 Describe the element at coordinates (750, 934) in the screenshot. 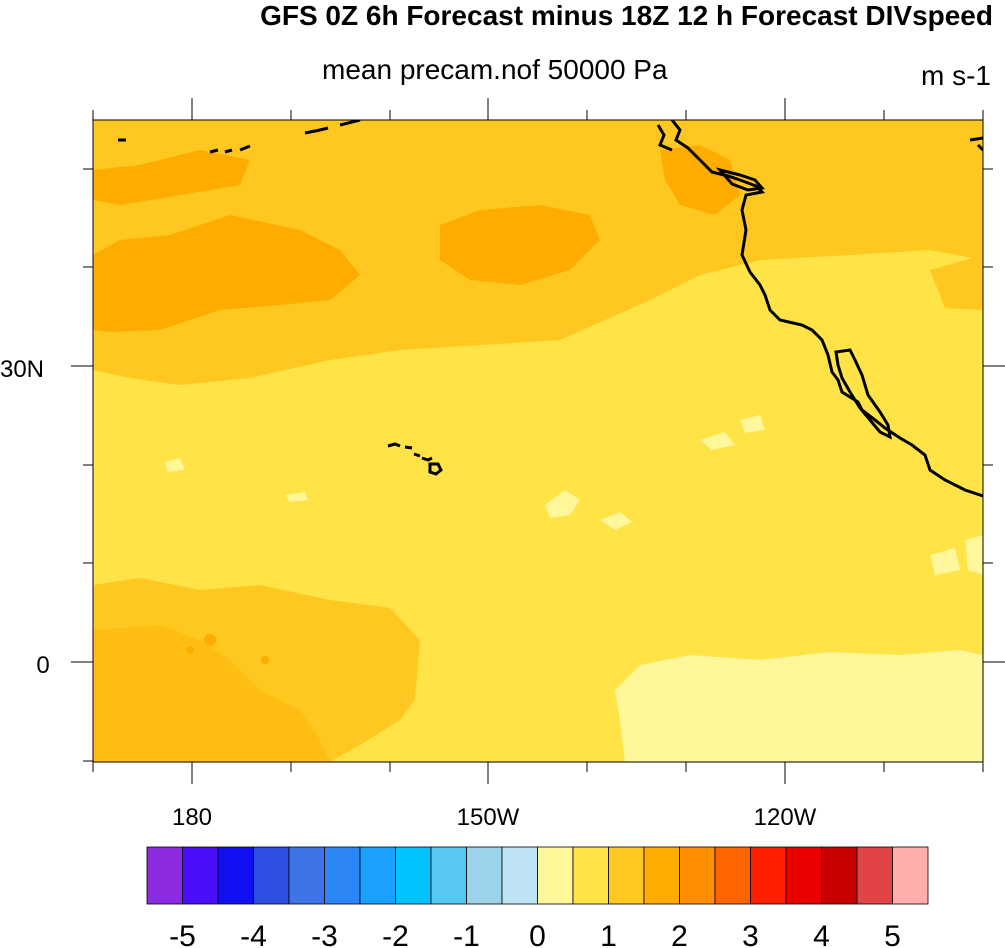

I see `colorbar-label: 3` at that location.